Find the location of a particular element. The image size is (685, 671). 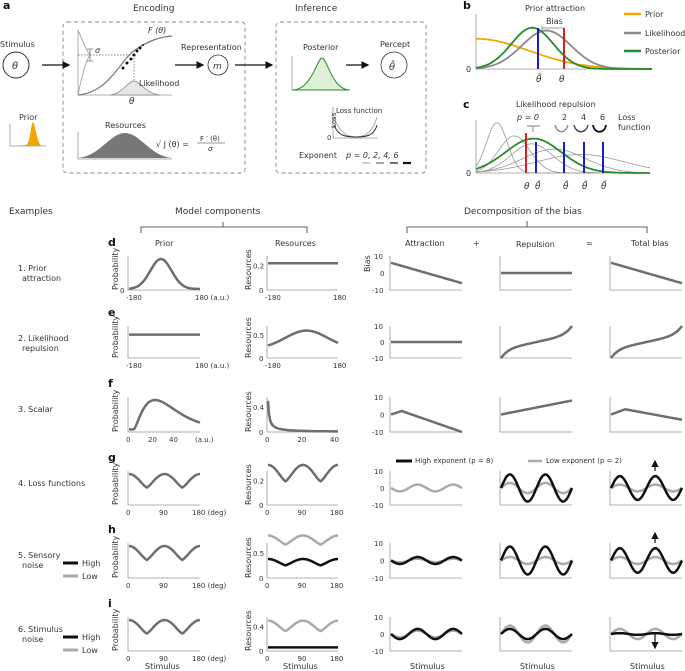

total-curve is located at coordinates (646, 415).